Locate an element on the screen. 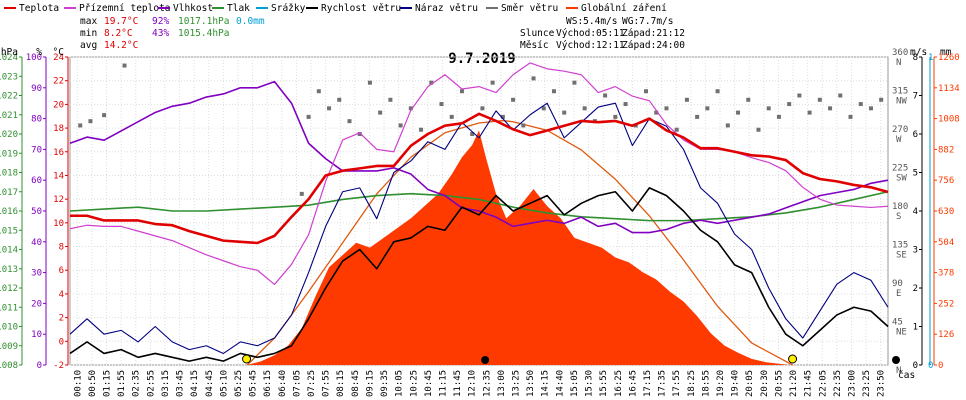 The image size is (966, 400). axis-tick-label-ms: 2 is located at coordinates (915, 289).